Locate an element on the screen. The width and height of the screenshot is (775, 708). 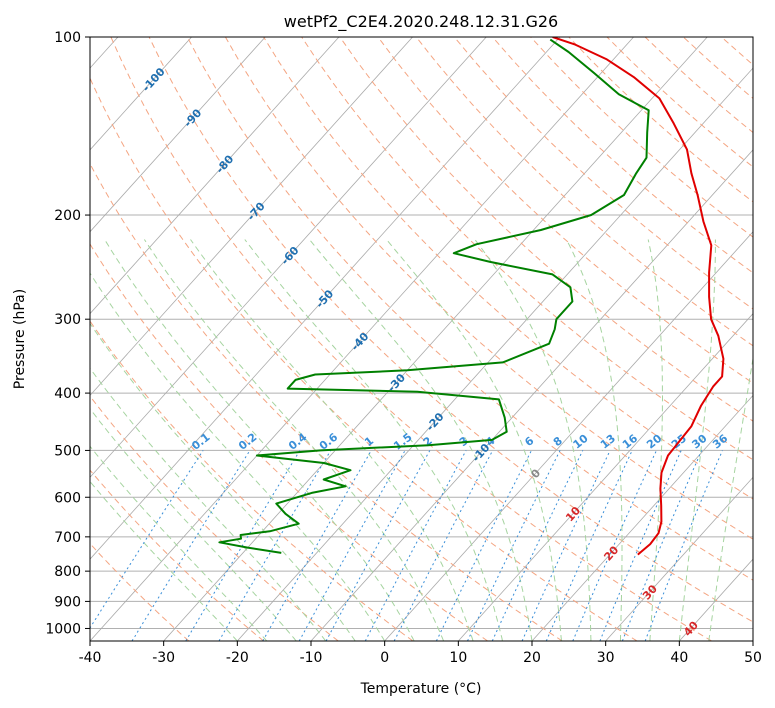
x-axis-ticks: -40 -30 -20 -10 0 10 20 30 40 50 is located at coordinates (420, 653).